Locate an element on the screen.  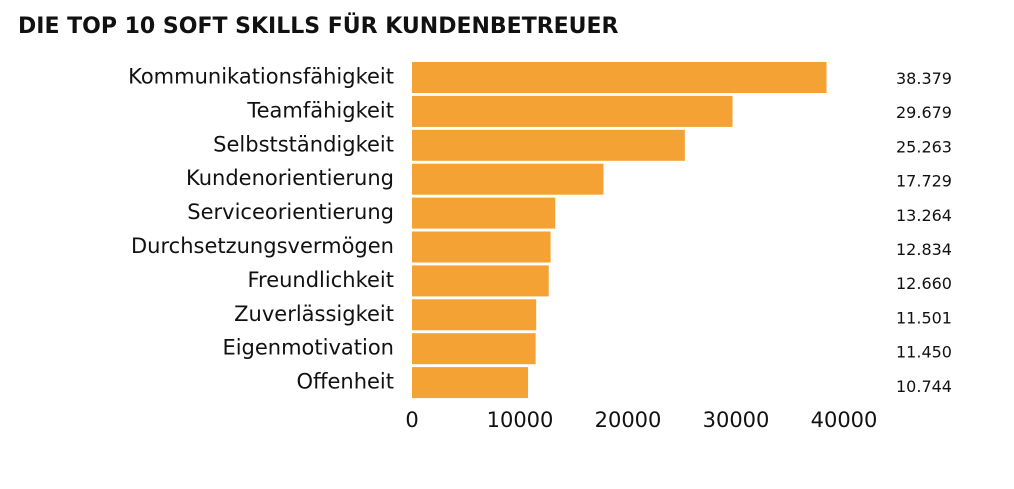
y-tick-label: Kundenorientierung is located at coordinates (290, 178).